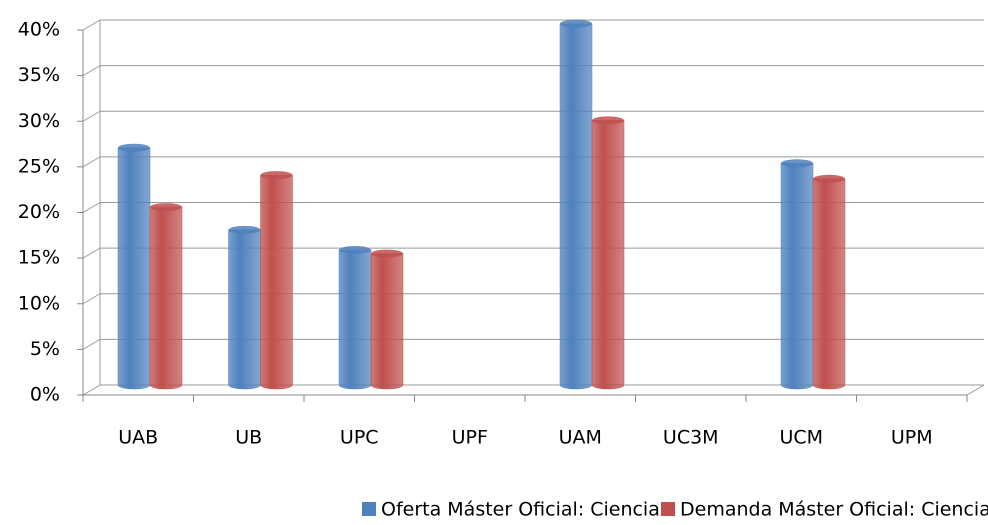  I want to click on legend-label: Oferta Máster Oficial: Ciencias, so click(525, 510).